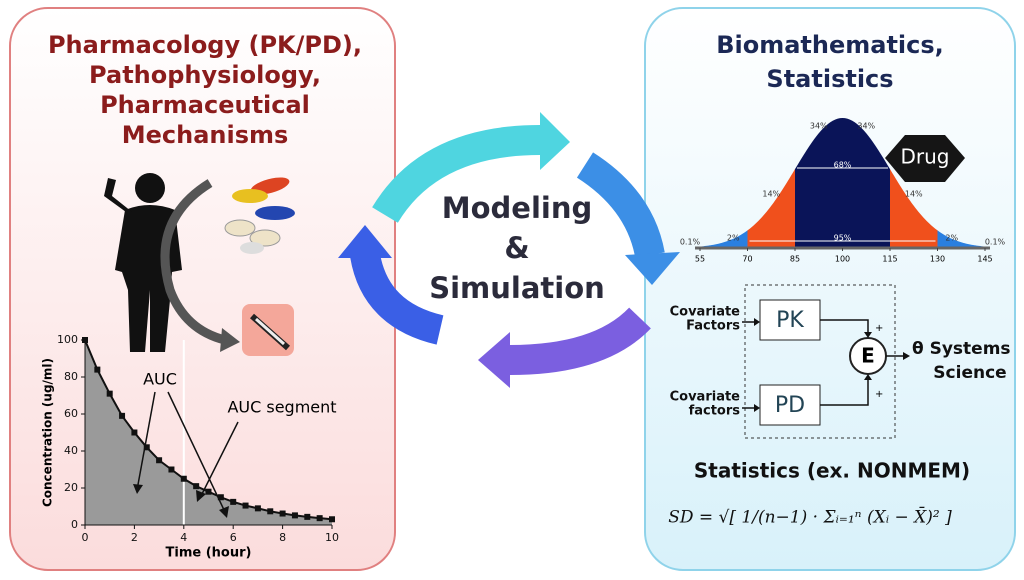 This screenshot has height=580, width=1024. Describe the element at coordinates (193, 262) in the screenshot. I see `process-arrow` at that location.